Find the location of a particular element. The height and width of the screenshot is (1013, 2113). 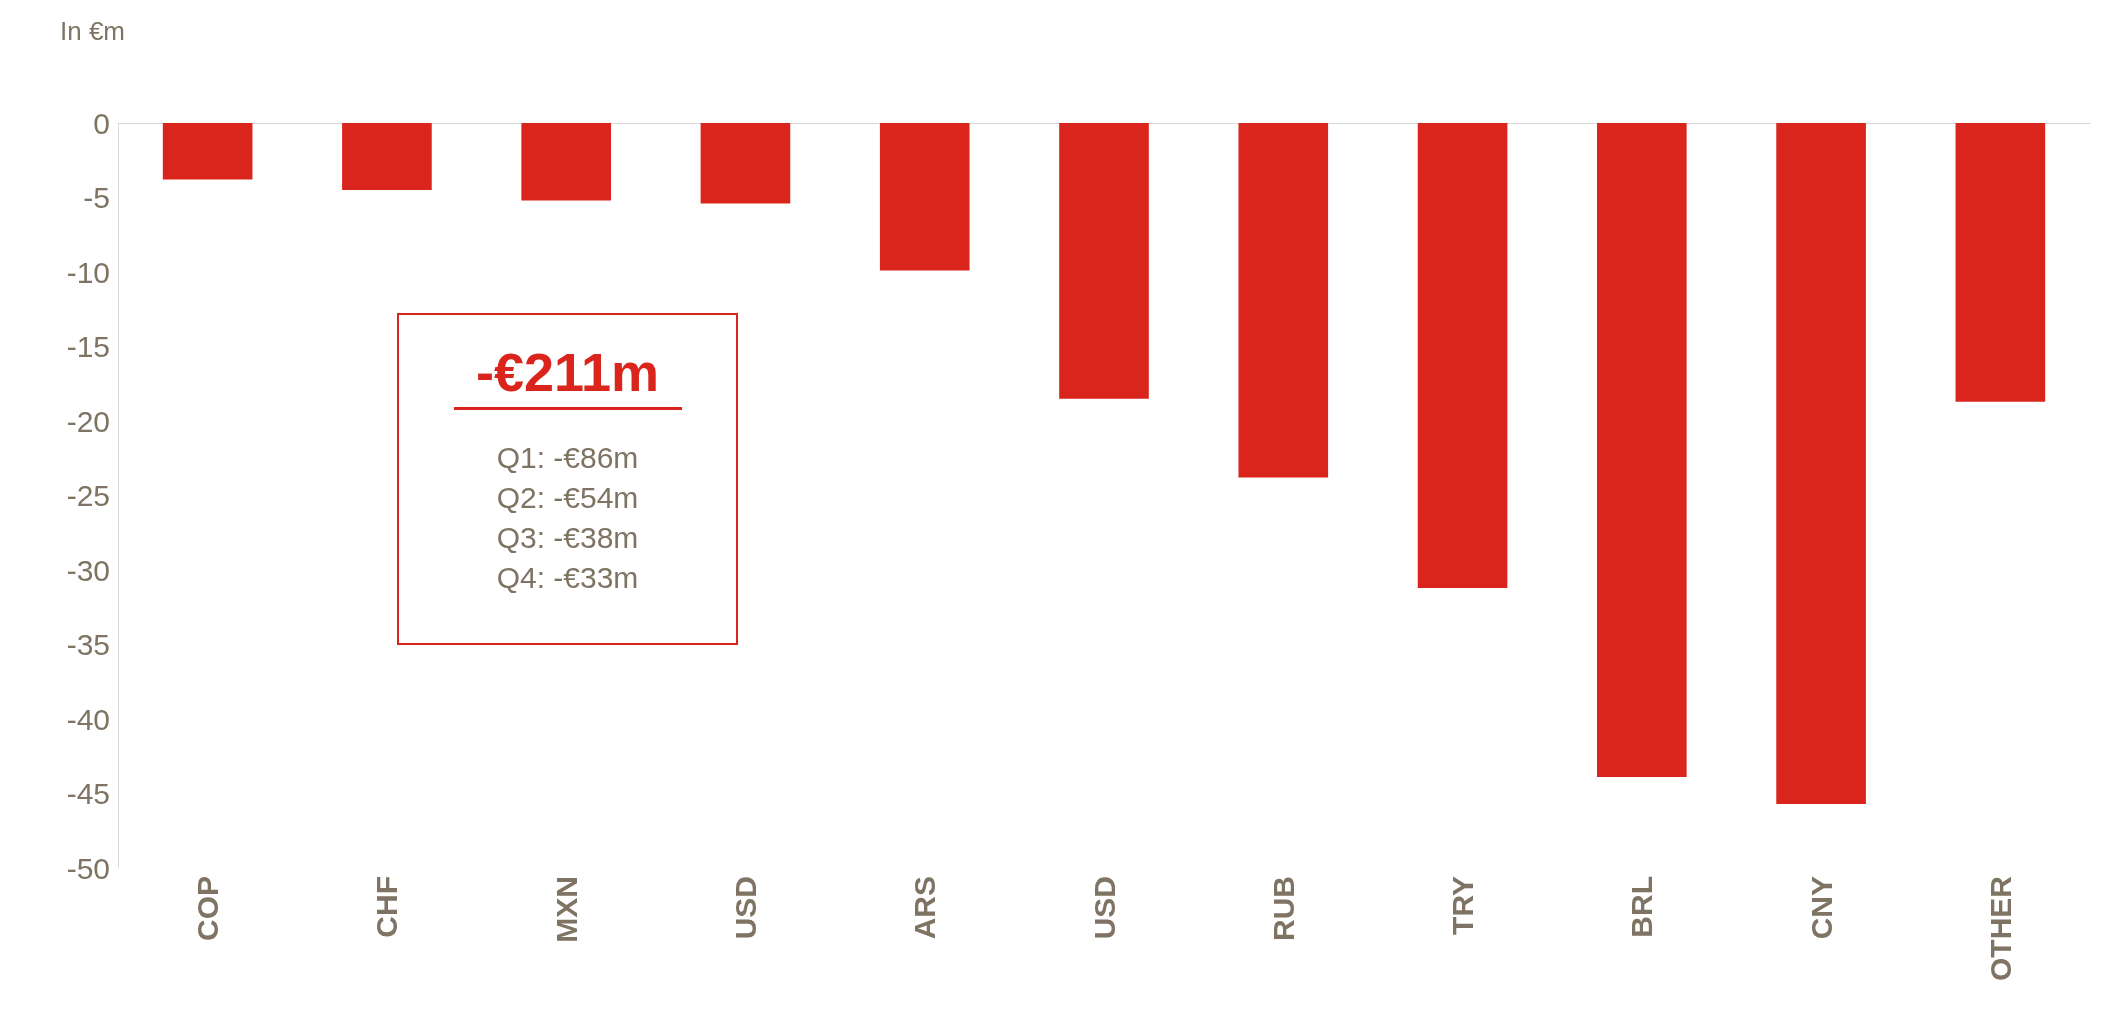

x-tick-label: MXN is located at coordinates (566, 909).